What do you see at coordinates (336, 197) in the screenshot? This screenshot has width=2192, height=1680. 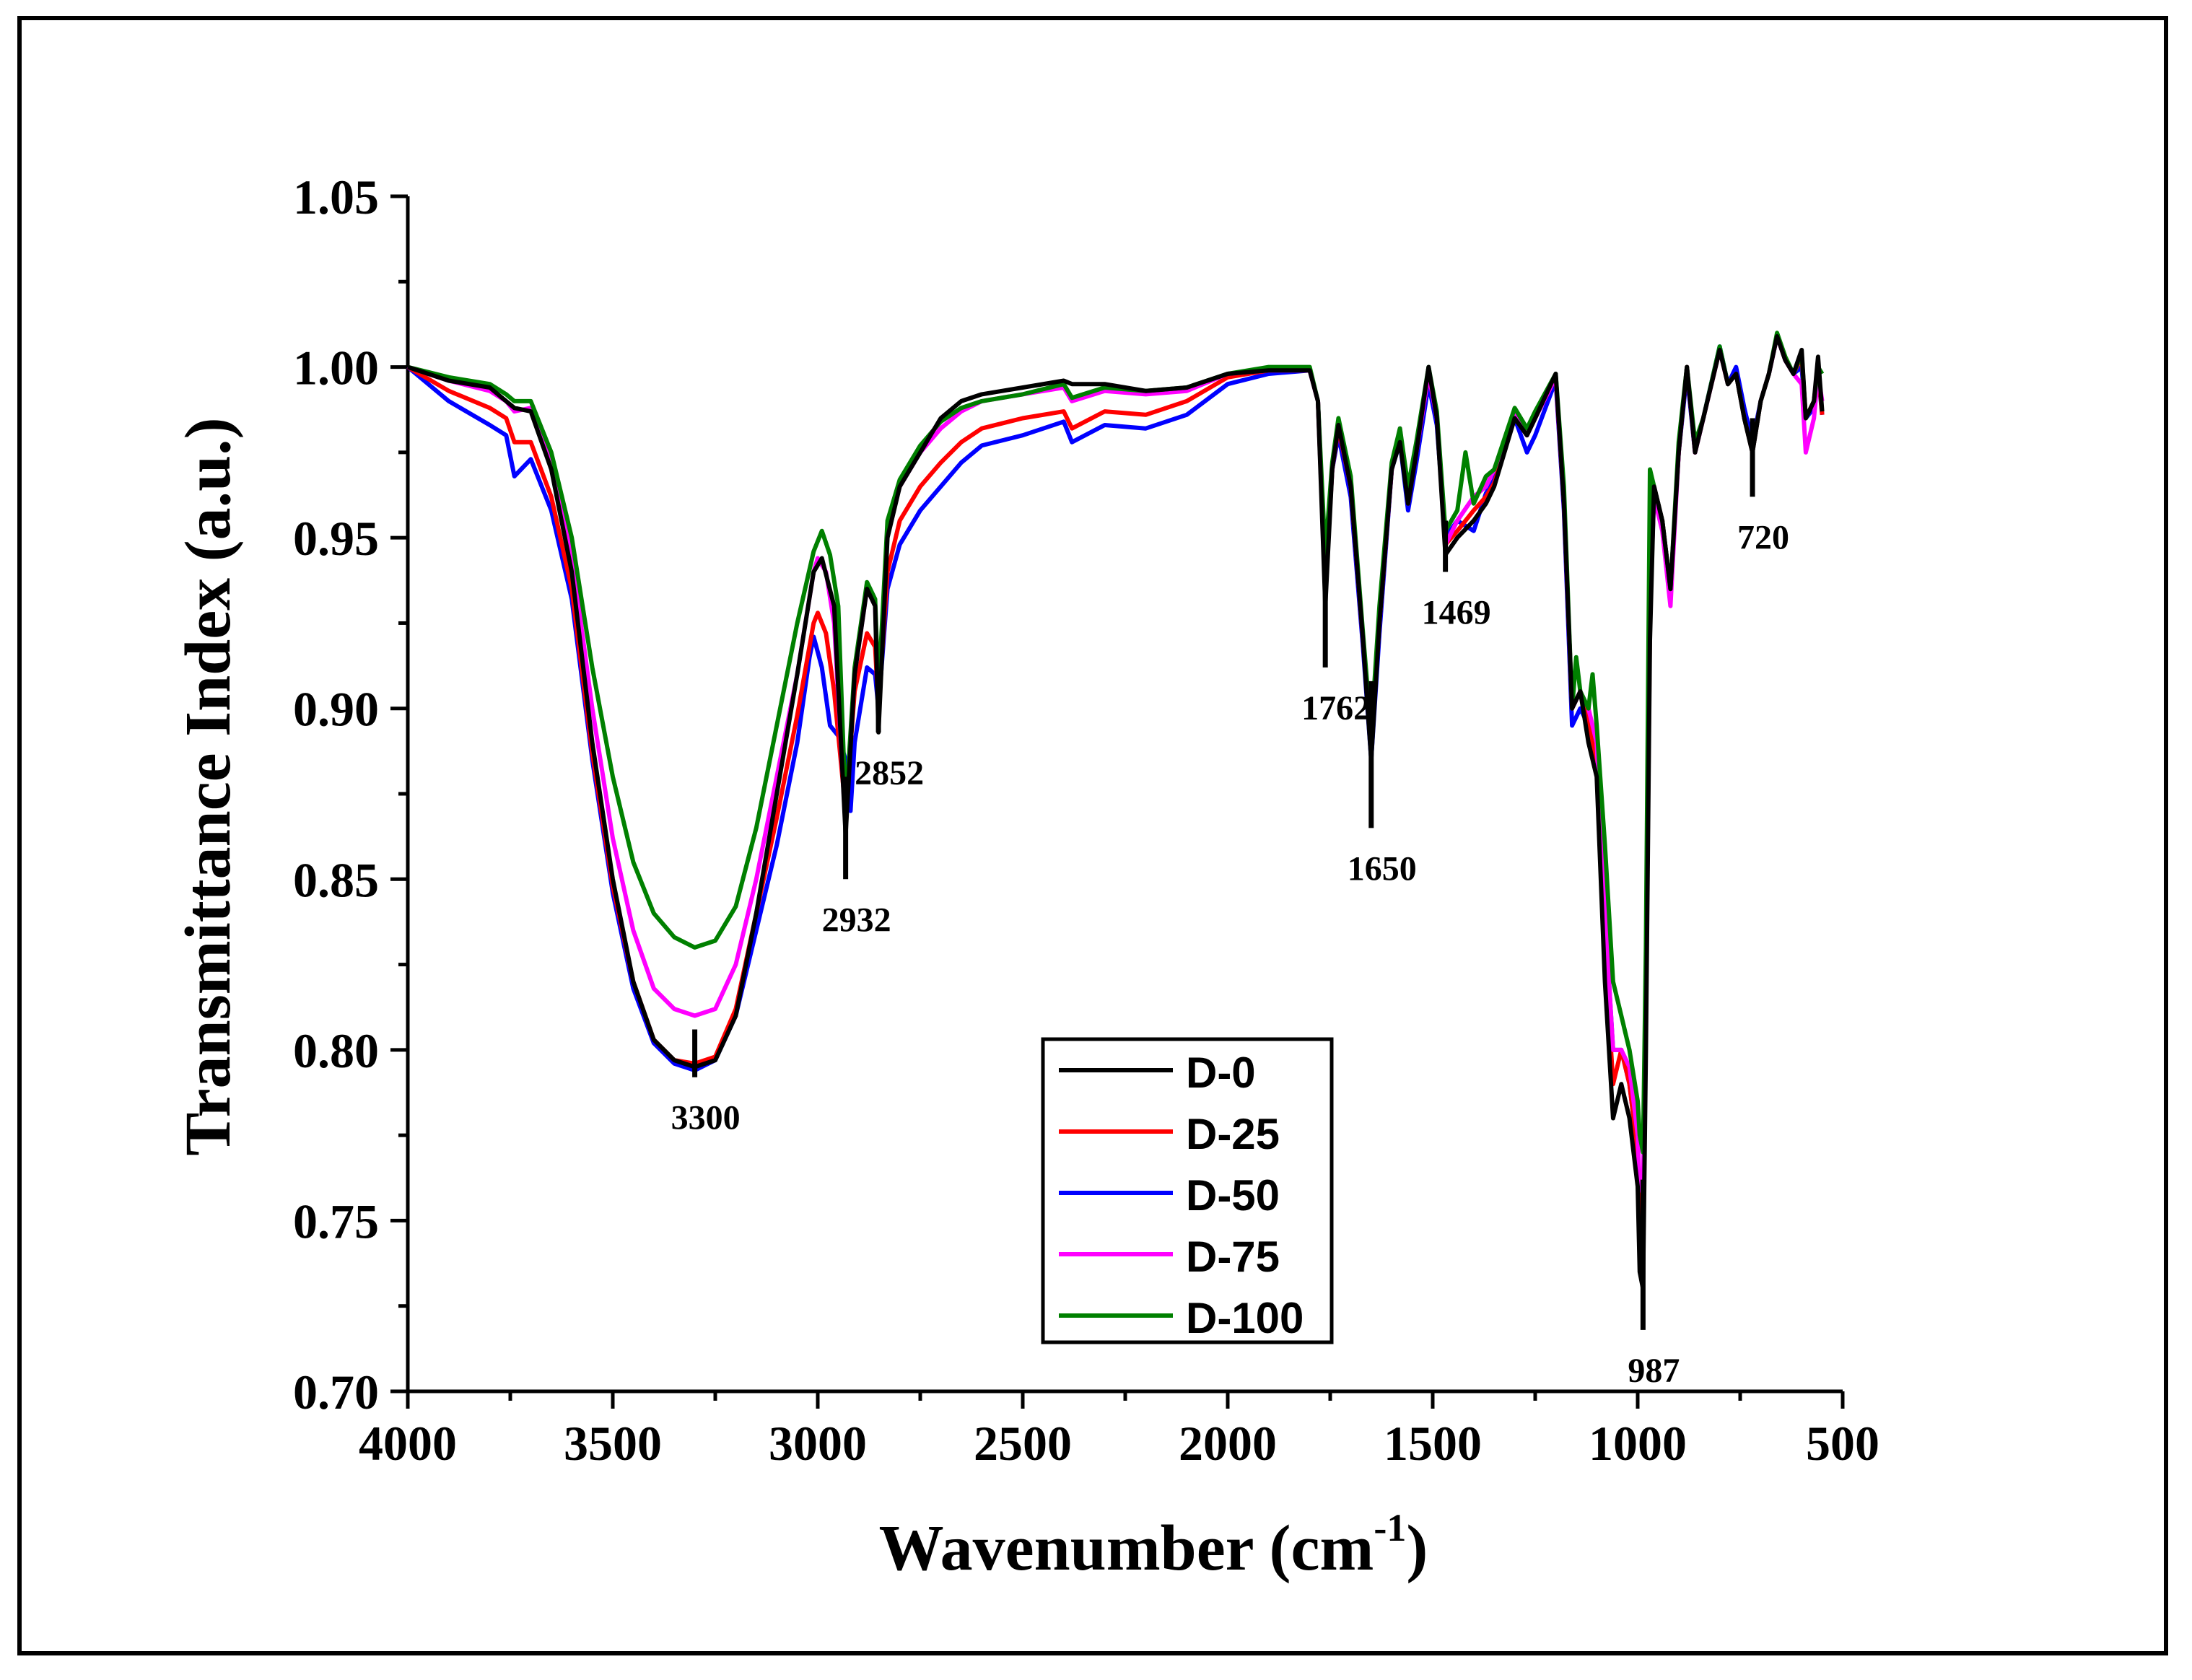 I see `y-tick-label: 1.05` at bounding box center [336, 197].